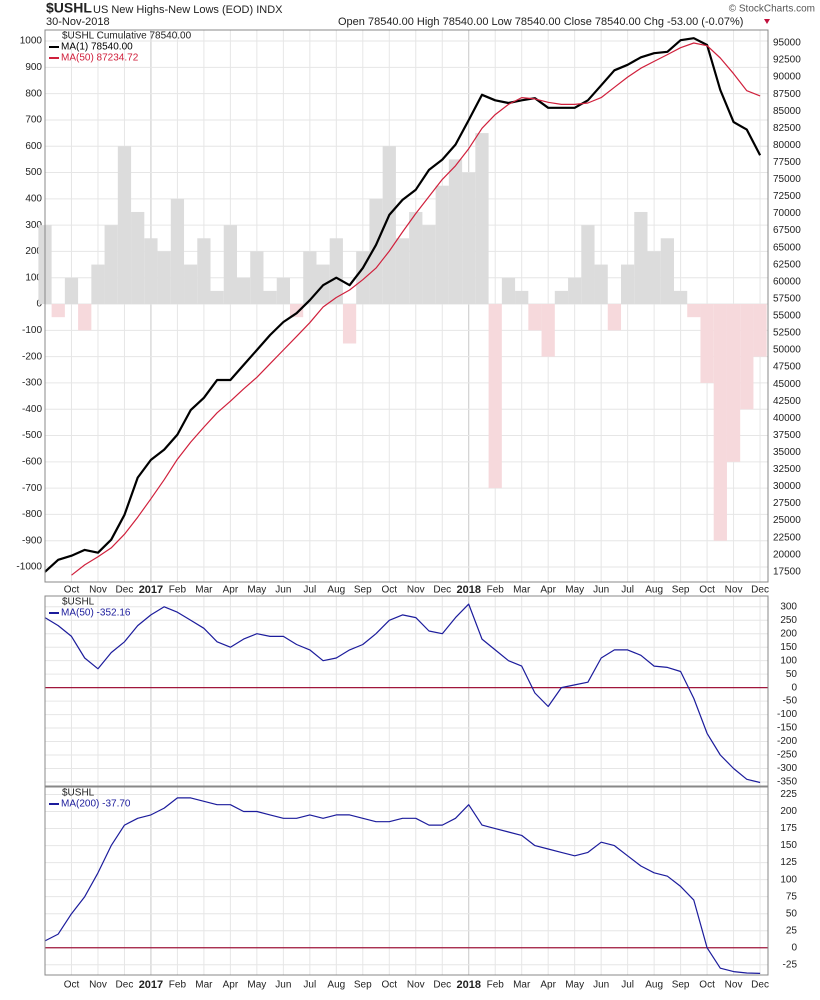 The width and height of the screenshot is (820, 1000). Describe the element at coordinates (787, 469) in the screenshot. I see `y2-tick-label: 32500` at that location.